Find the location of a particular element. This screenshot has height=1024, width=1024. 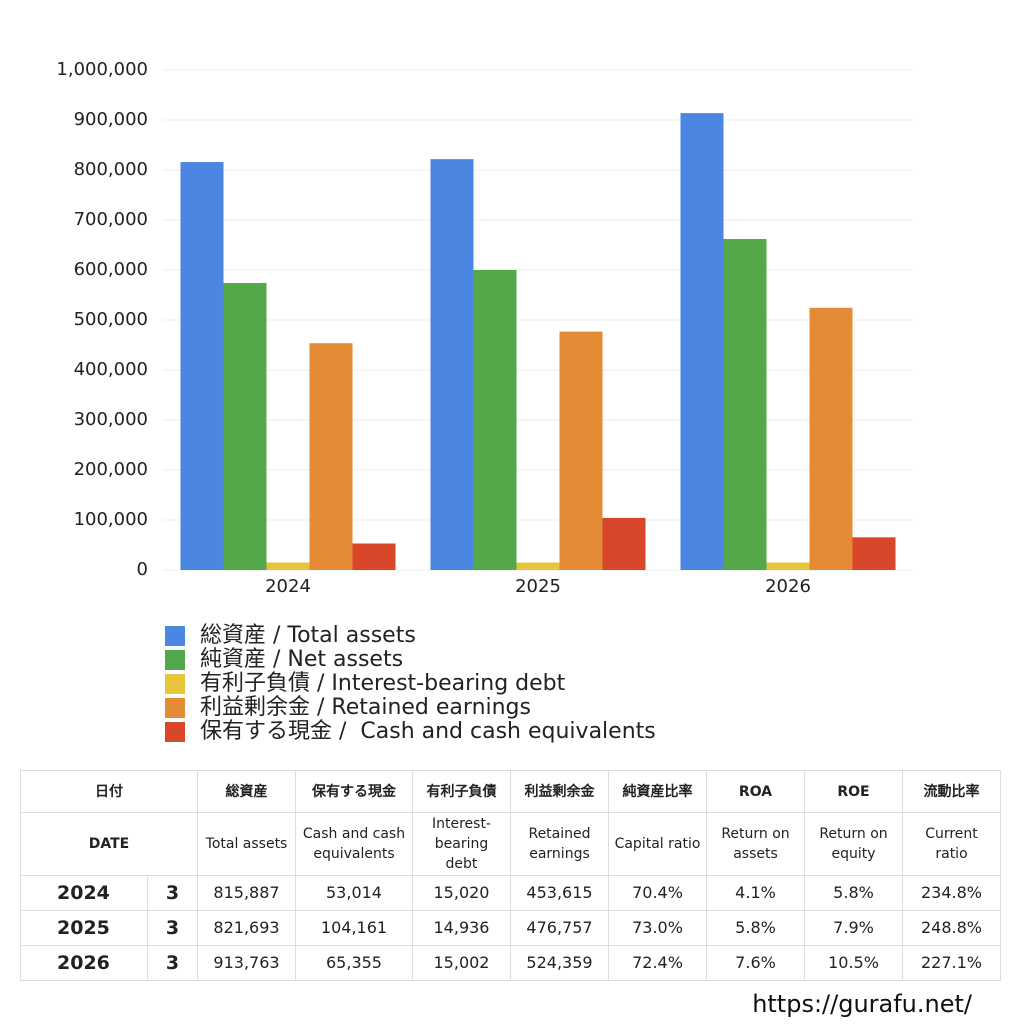

header-cell: Cash and cash equivalents is located at coordinates (354, 844).